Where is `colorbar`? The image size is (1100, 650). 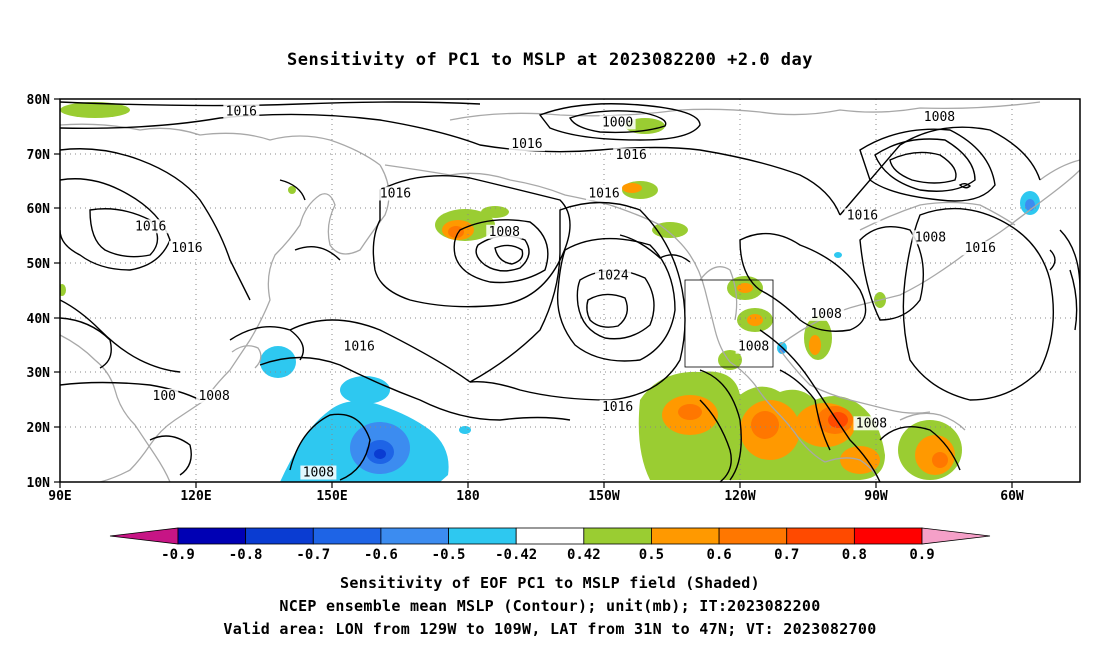
colorbar is located at coordinates (550, 536).